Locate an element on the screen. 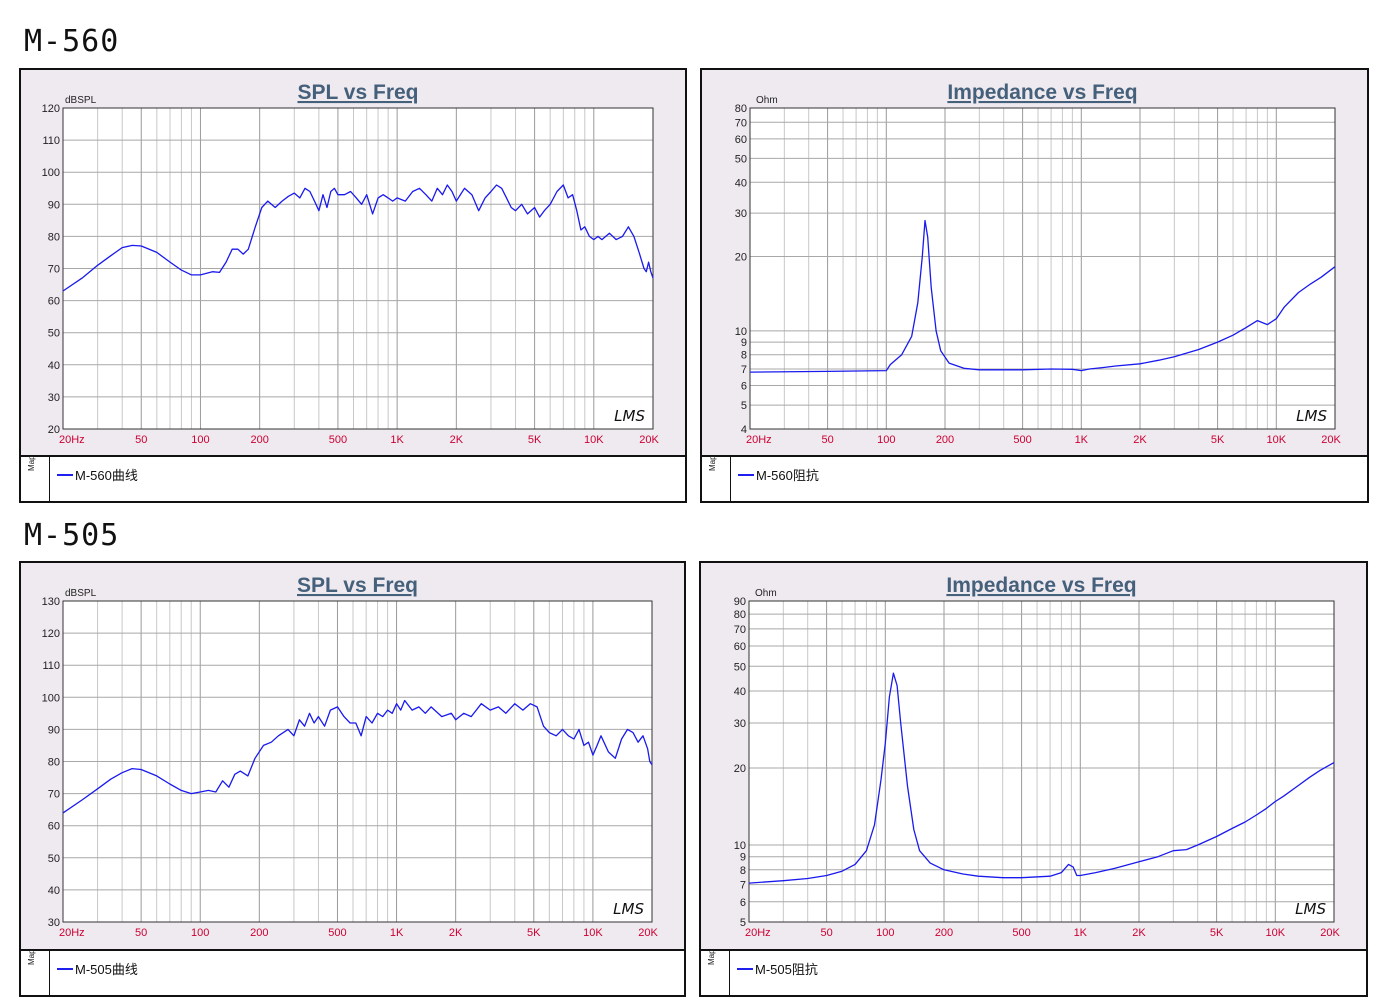 This screenshot has height=1000, width=1400. plot-frame is located at coordinates (358, 268).